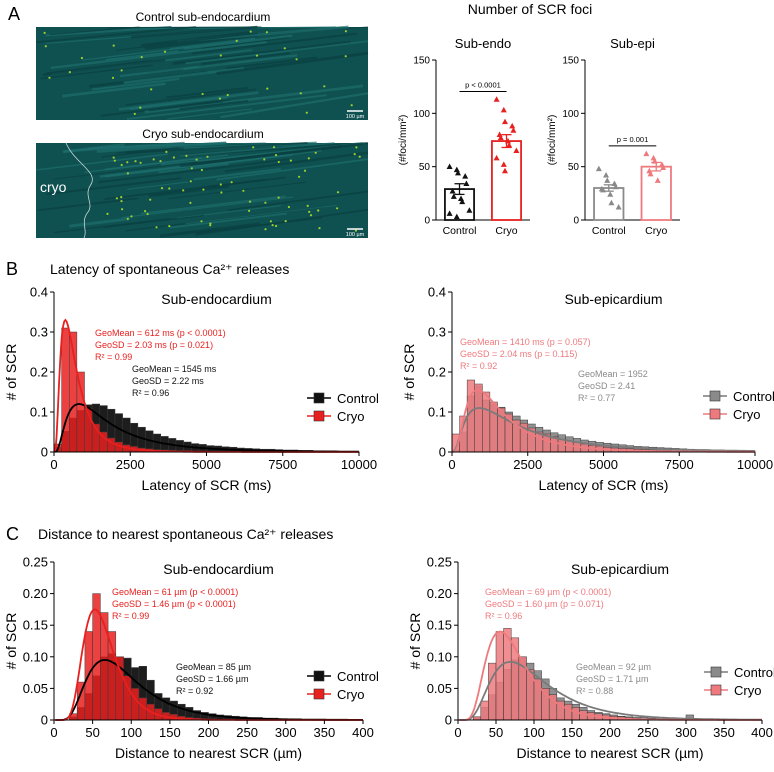  Describe the element at coordinates (216, 299) in the screenshot. I see `chart-title: Sub-endocardium` at that location.